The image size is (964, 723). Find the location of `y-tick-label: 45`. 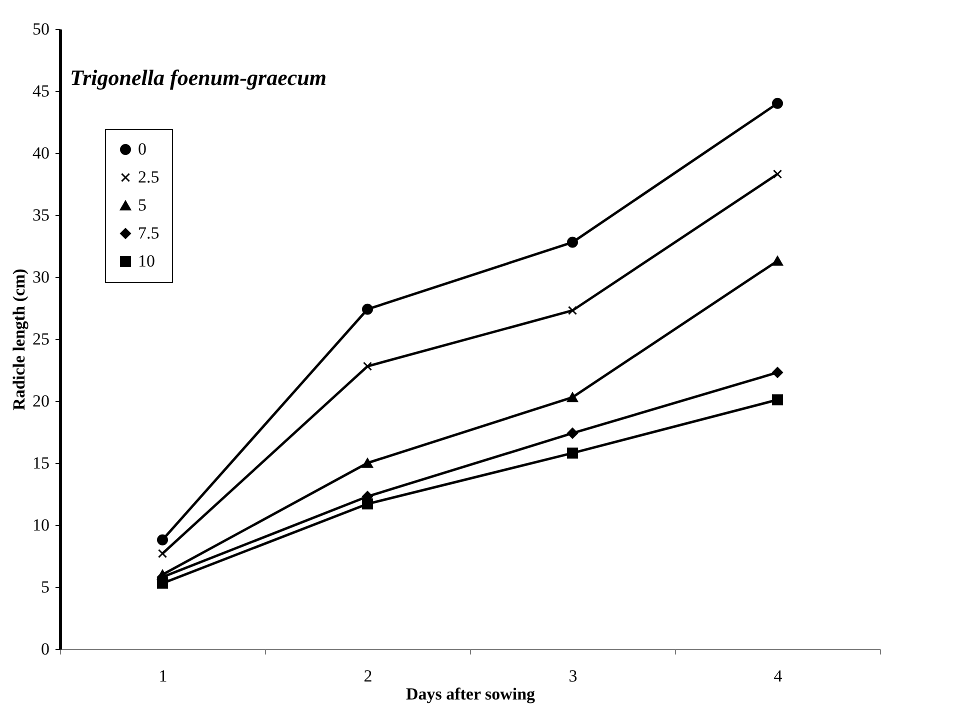

y-tick-label: 45 is located at coordinates (41, 91).